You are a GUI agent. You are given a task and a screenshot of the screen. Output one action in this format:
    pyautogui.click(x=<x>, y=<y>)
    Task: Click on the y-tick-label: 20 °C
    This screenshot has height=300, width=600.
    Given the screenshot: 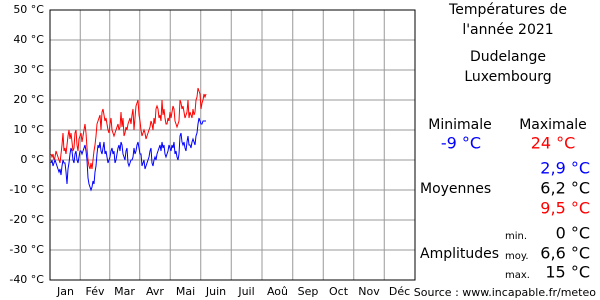 What is the action you would take?
    pyautogui.click(x=28, y=99)
    